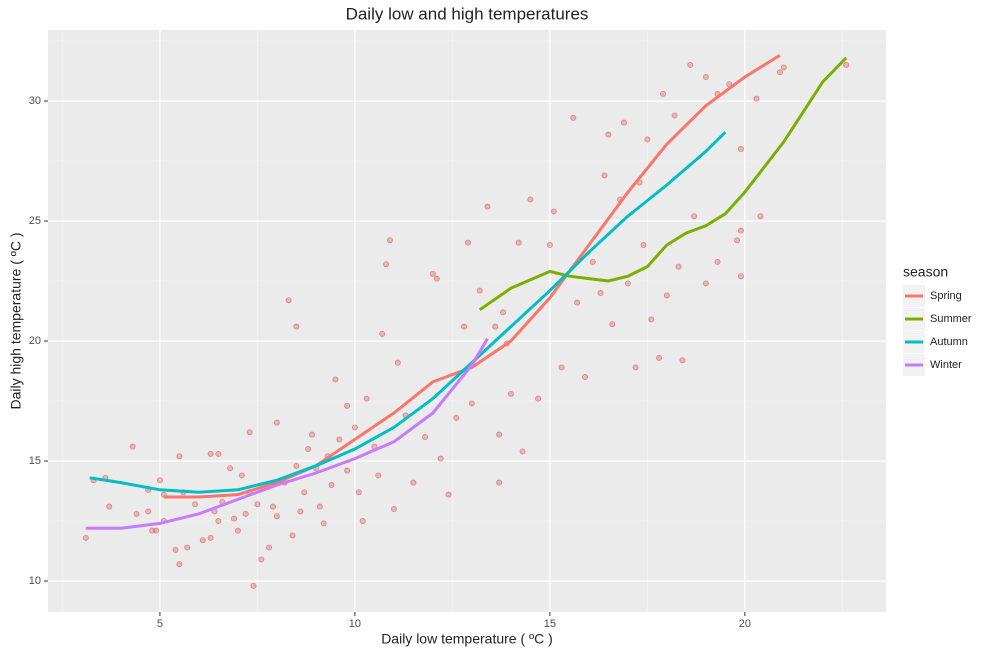 The image size is (1000, 655). What do you see at coordinates (467, 13) in the screenshot?
I see `chart-title: Daily low and high temperatures` at bounding box center [467, 13].